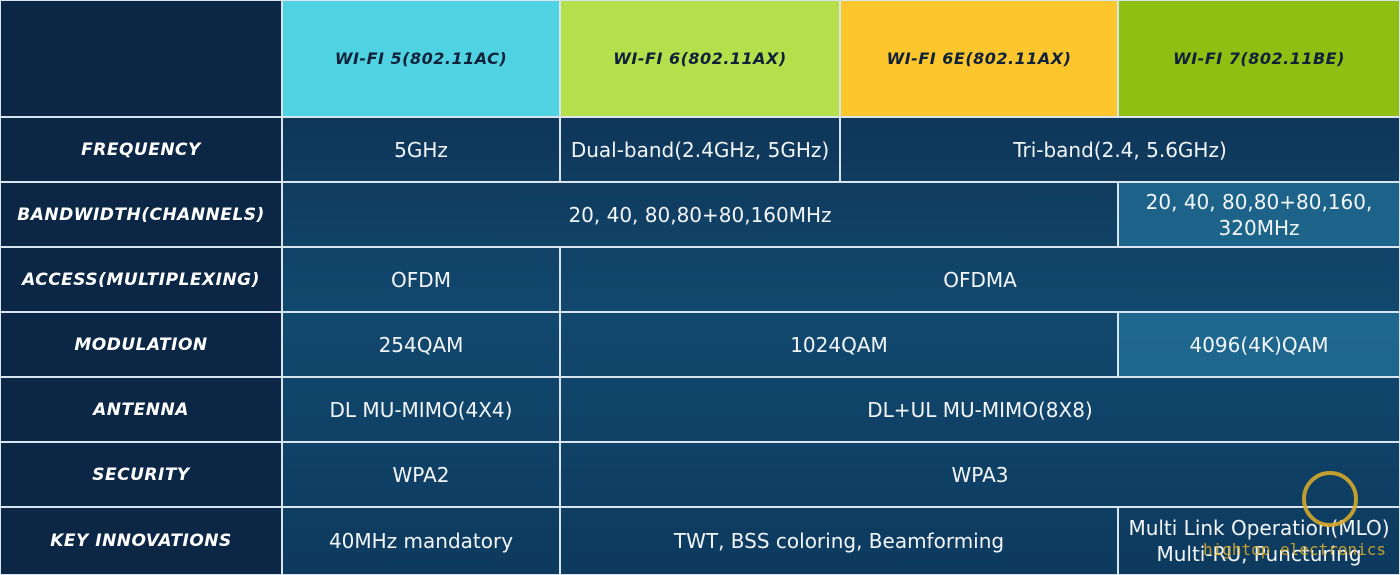 This screenshot has width=1400, height=575. What do you see at coordinates (421, 409) in the screenshot?
I see `table-cell: DL MU-MIMO(4X4)` at bounding box center [421, 409].